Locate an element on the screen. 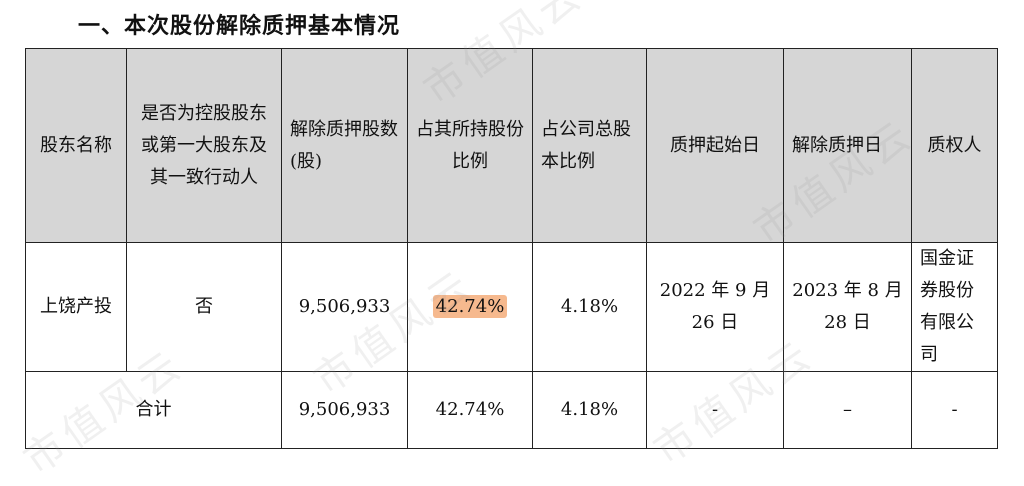  highlighted-pct-held: 42.74% is located at coordinates (470, 306).